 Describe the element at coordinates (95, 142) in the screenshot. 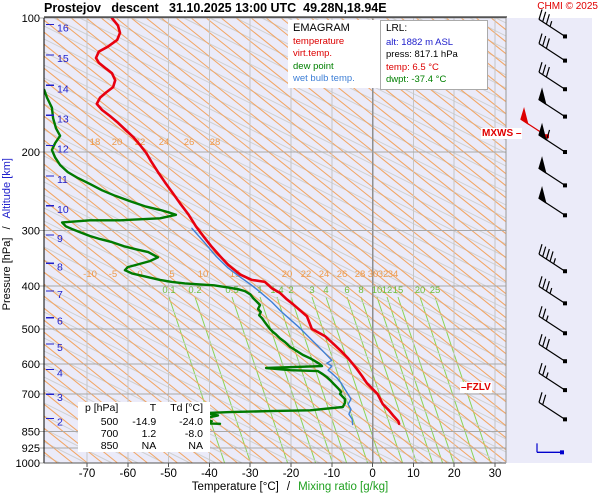

I see `svg-text: 18` at that location.